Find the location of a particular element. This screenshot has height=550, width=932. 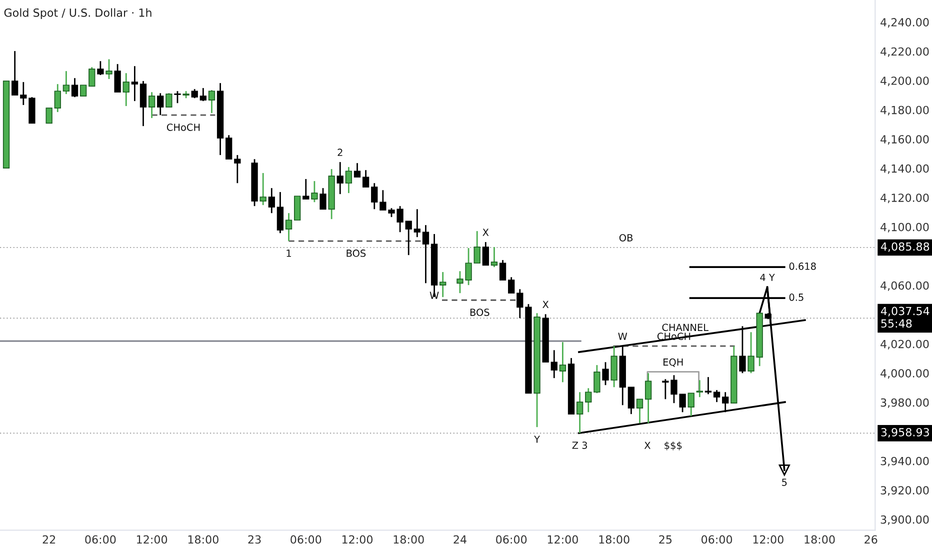

annotation: 2 is located at coordinates (340, 152).